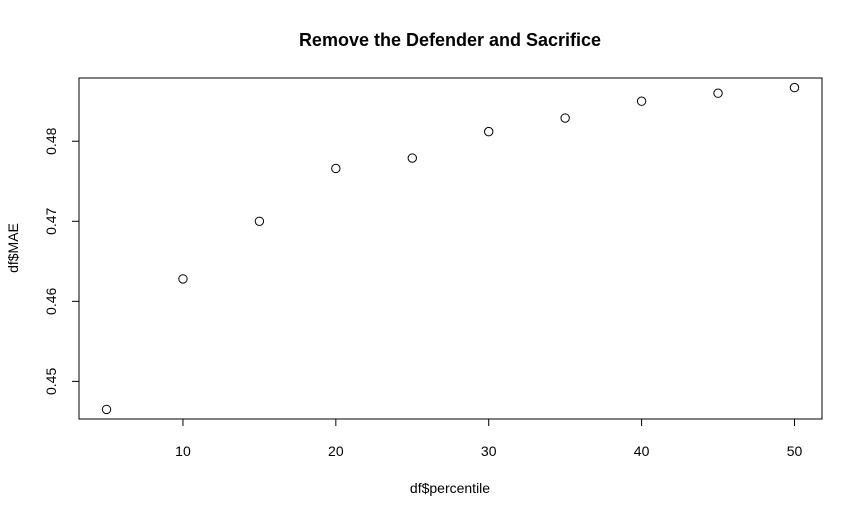 The width and height of the screenshot is (862, 518). I want to click on x-tick-label: 20, so click(336, 451).